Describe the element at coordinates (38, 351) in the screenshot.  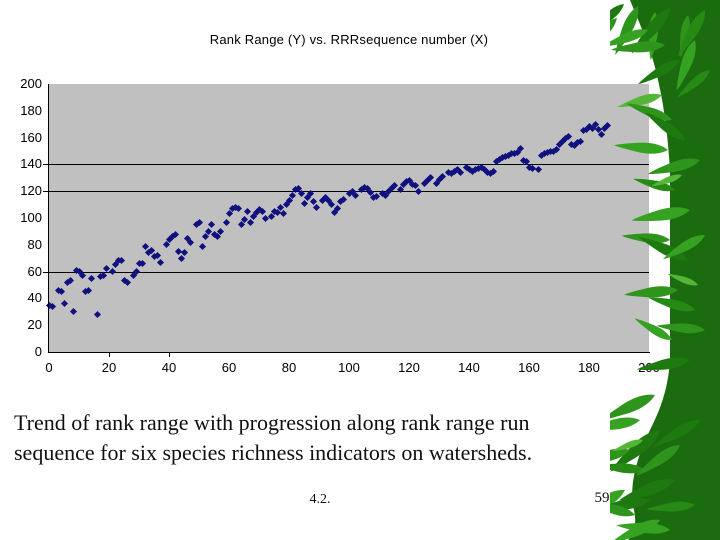
I see `y-tick-label: 0` at that location.